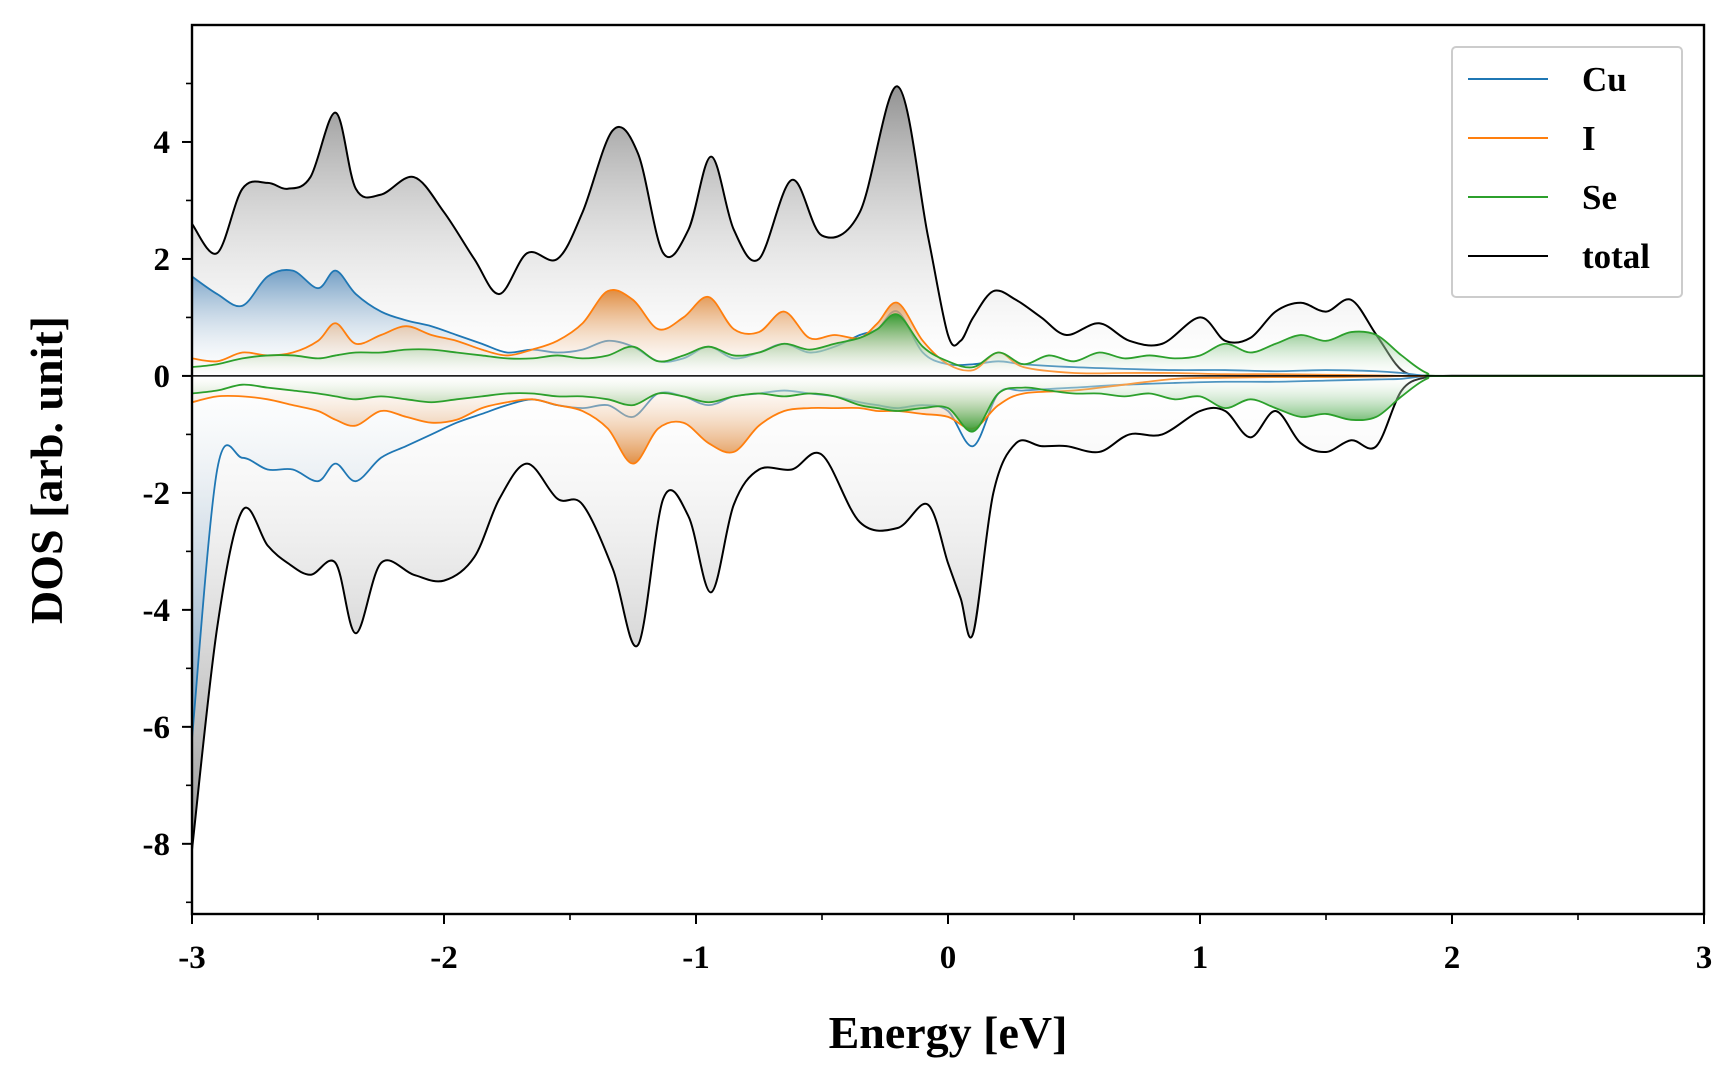 The image size is (1728, 1080). Describe the element at coordinates (1589, 138) in the screenshot. I see `legend-label-i: I` at that location.